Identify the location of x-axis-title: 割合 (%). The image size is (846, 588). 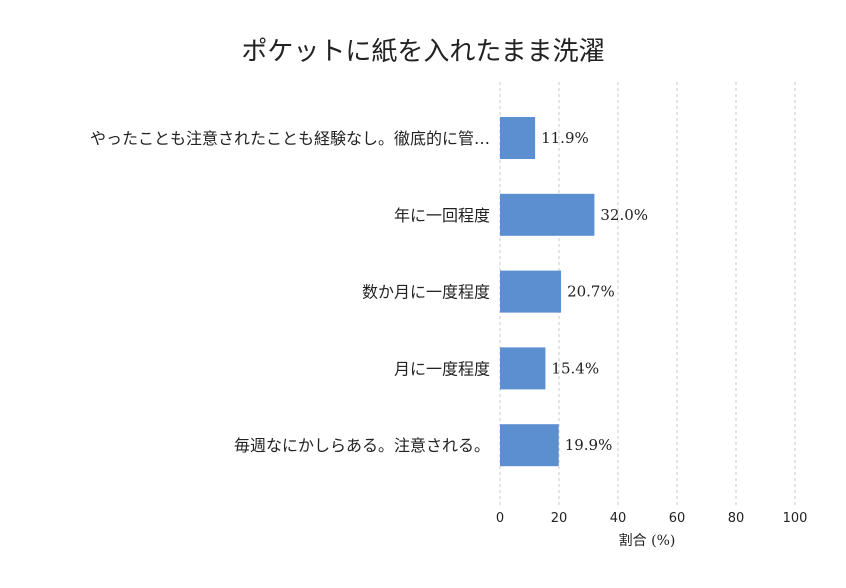
(647, 540).